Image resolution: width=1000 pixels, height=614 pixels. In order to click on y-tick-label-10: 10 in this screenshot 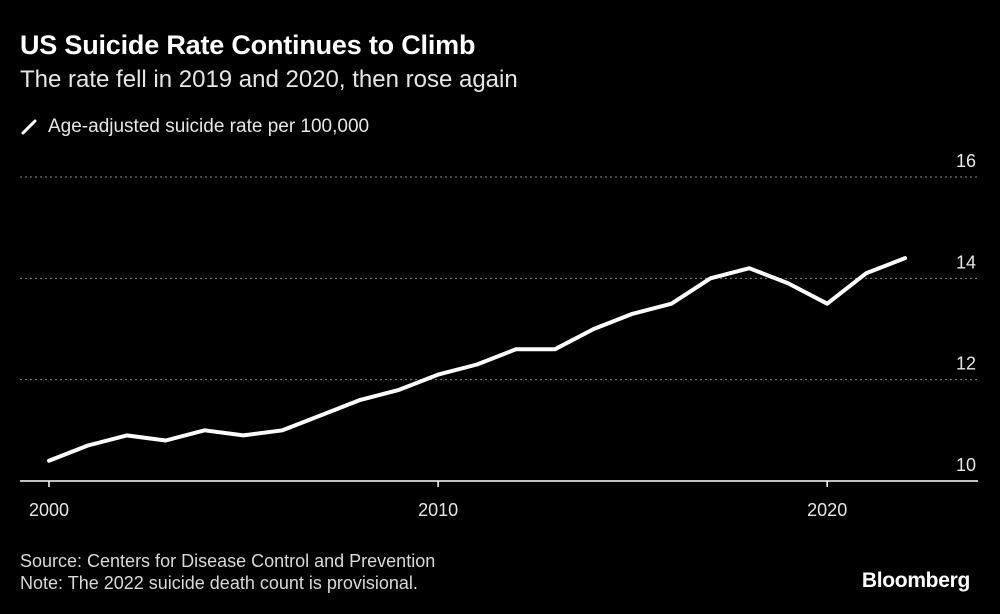, I will do `click(966, 465)`.